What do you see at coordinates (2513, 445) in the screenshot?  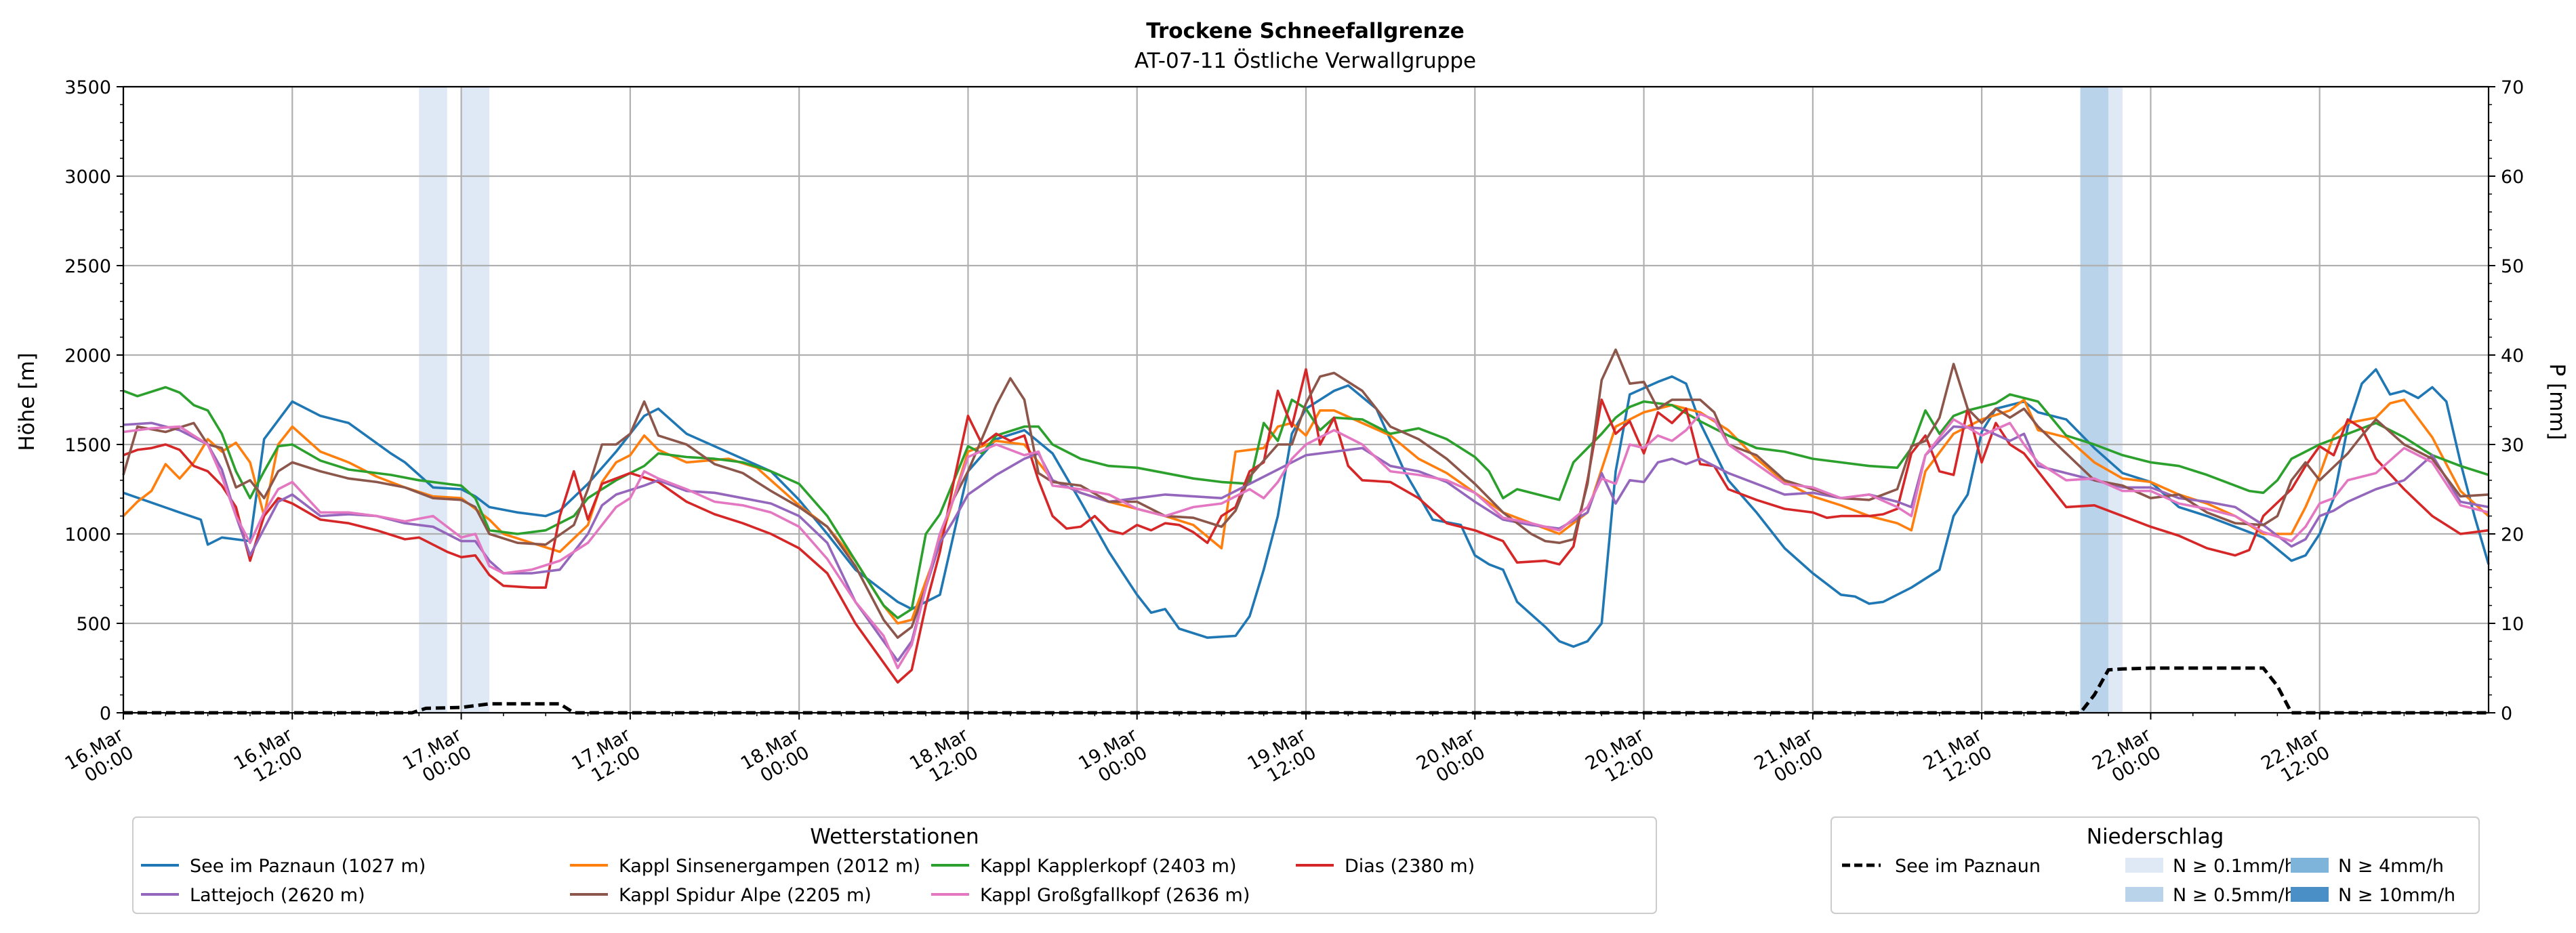 I see `y2-tick-label-3: 30` at bounding box center [2513, 445].